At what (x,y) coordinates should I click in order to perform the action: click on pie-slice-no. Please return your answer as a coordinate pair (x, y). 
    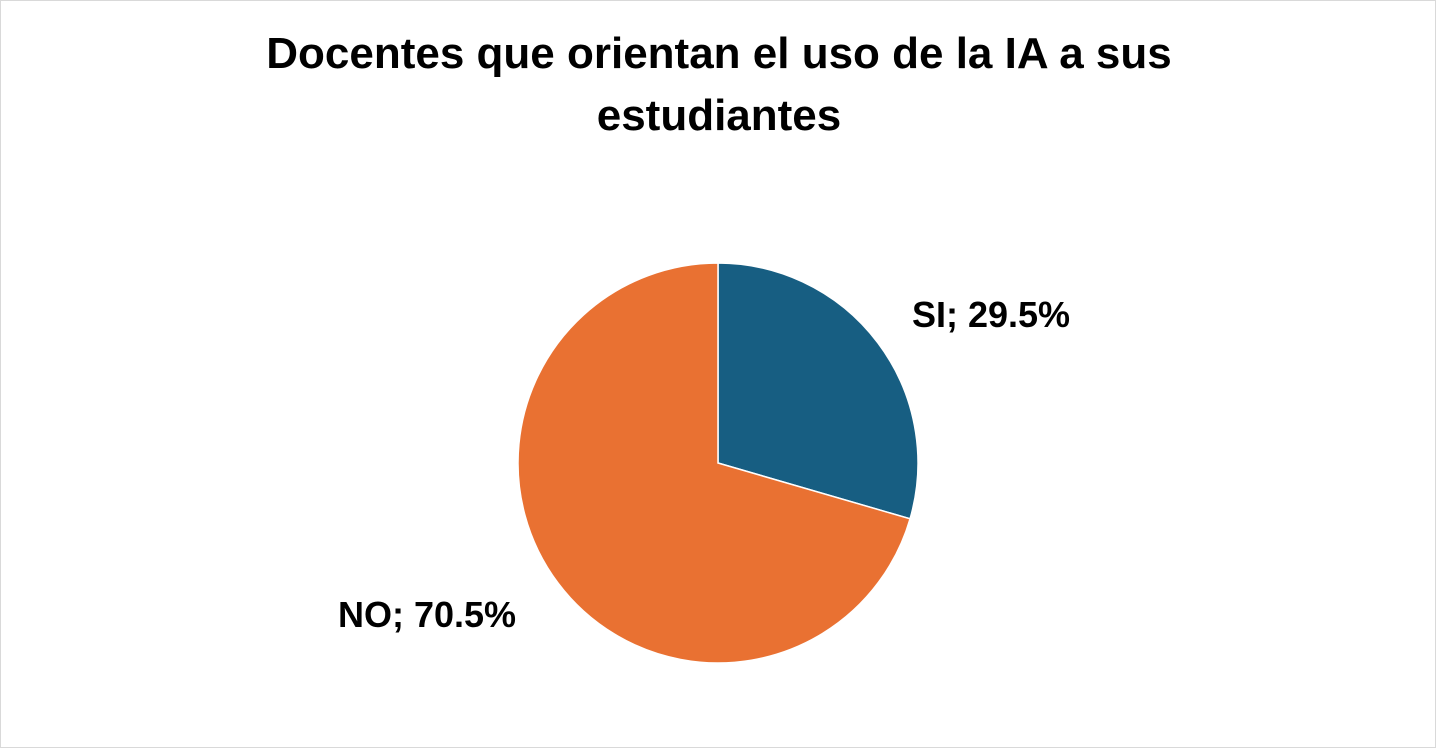
    Looking at the image, I should click on (714, 463).